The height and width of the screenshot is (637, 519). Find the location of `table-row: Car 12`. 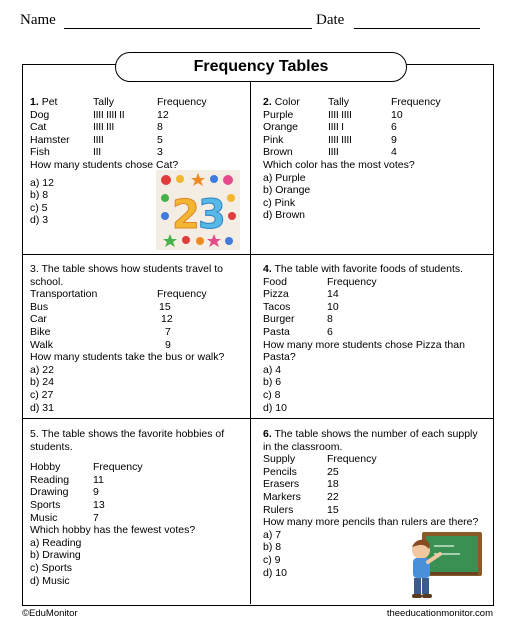

table-row: Car 12 is located at coordinates (101, 319).